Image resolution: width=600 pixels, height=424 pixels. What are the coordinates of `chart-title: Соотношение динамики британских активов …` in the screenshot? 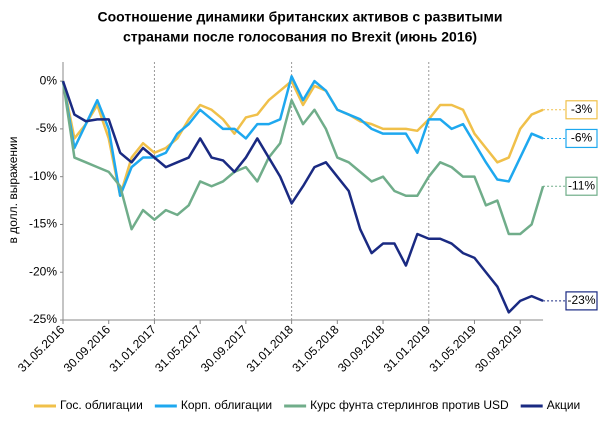 It's located at (300, 17).